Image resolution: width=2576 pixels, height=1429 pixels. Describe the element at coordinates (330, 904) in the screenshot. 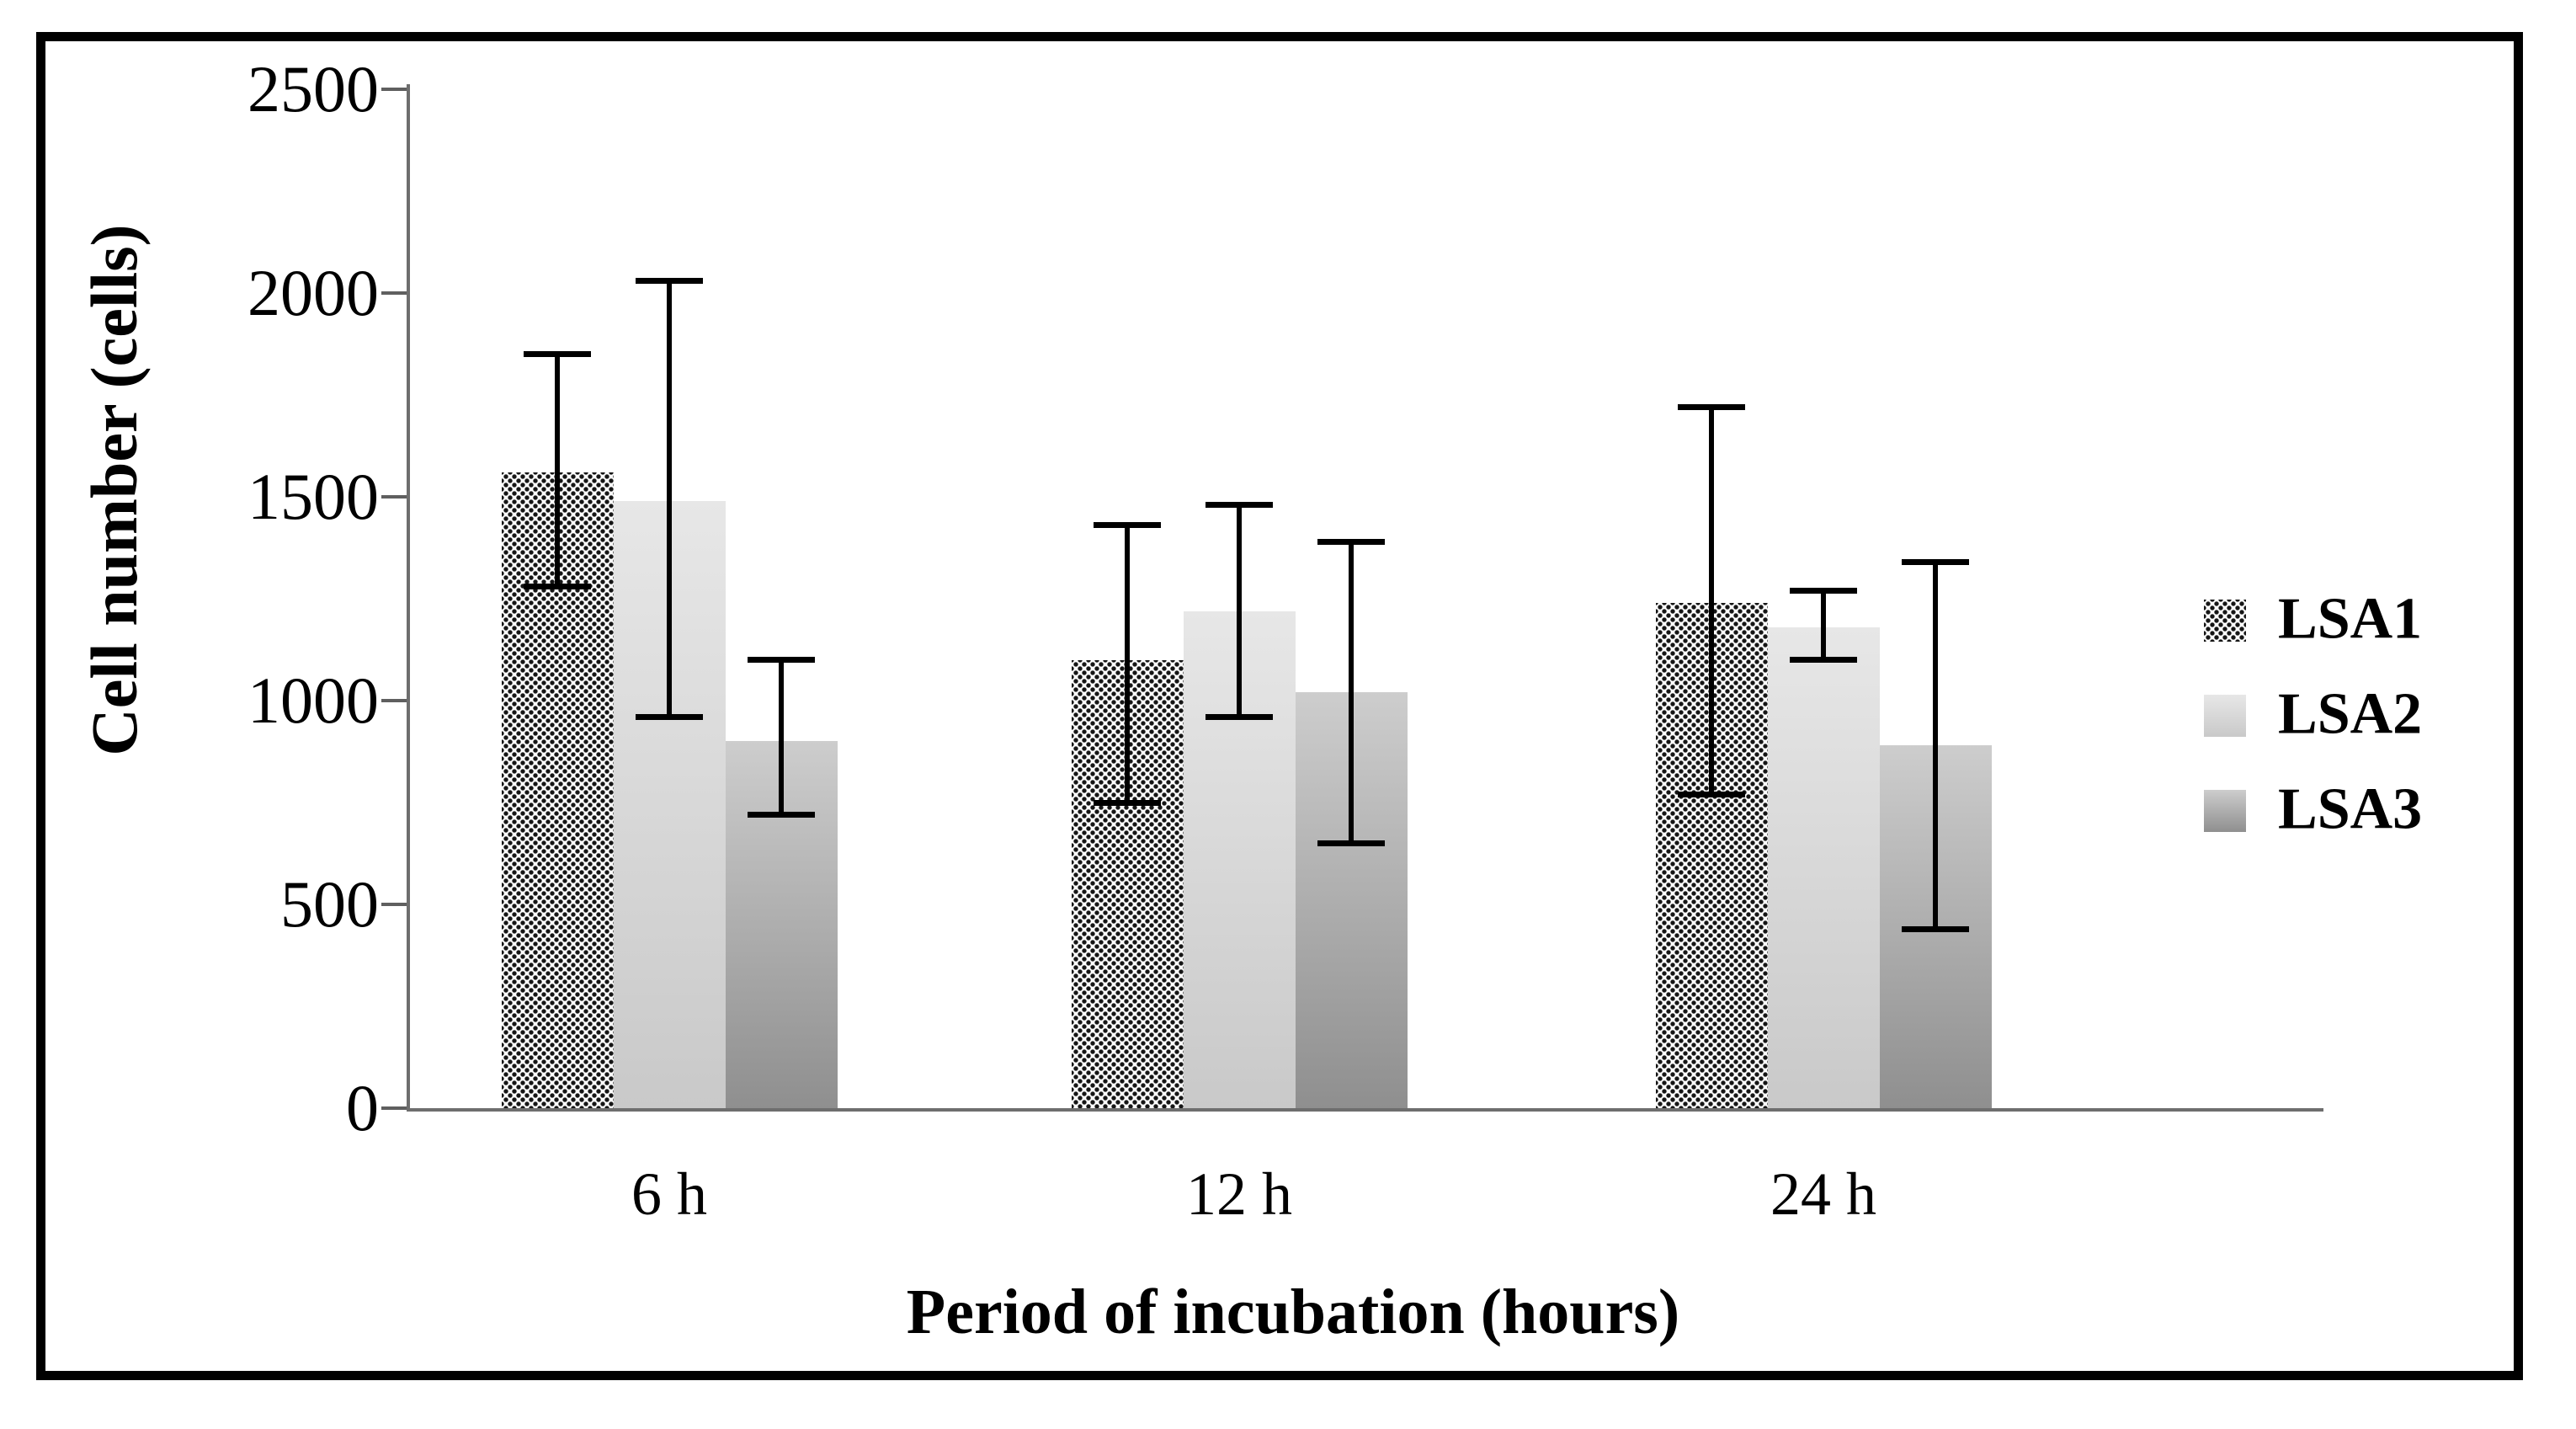

I see `y-tick-label-500: 500` at that location.